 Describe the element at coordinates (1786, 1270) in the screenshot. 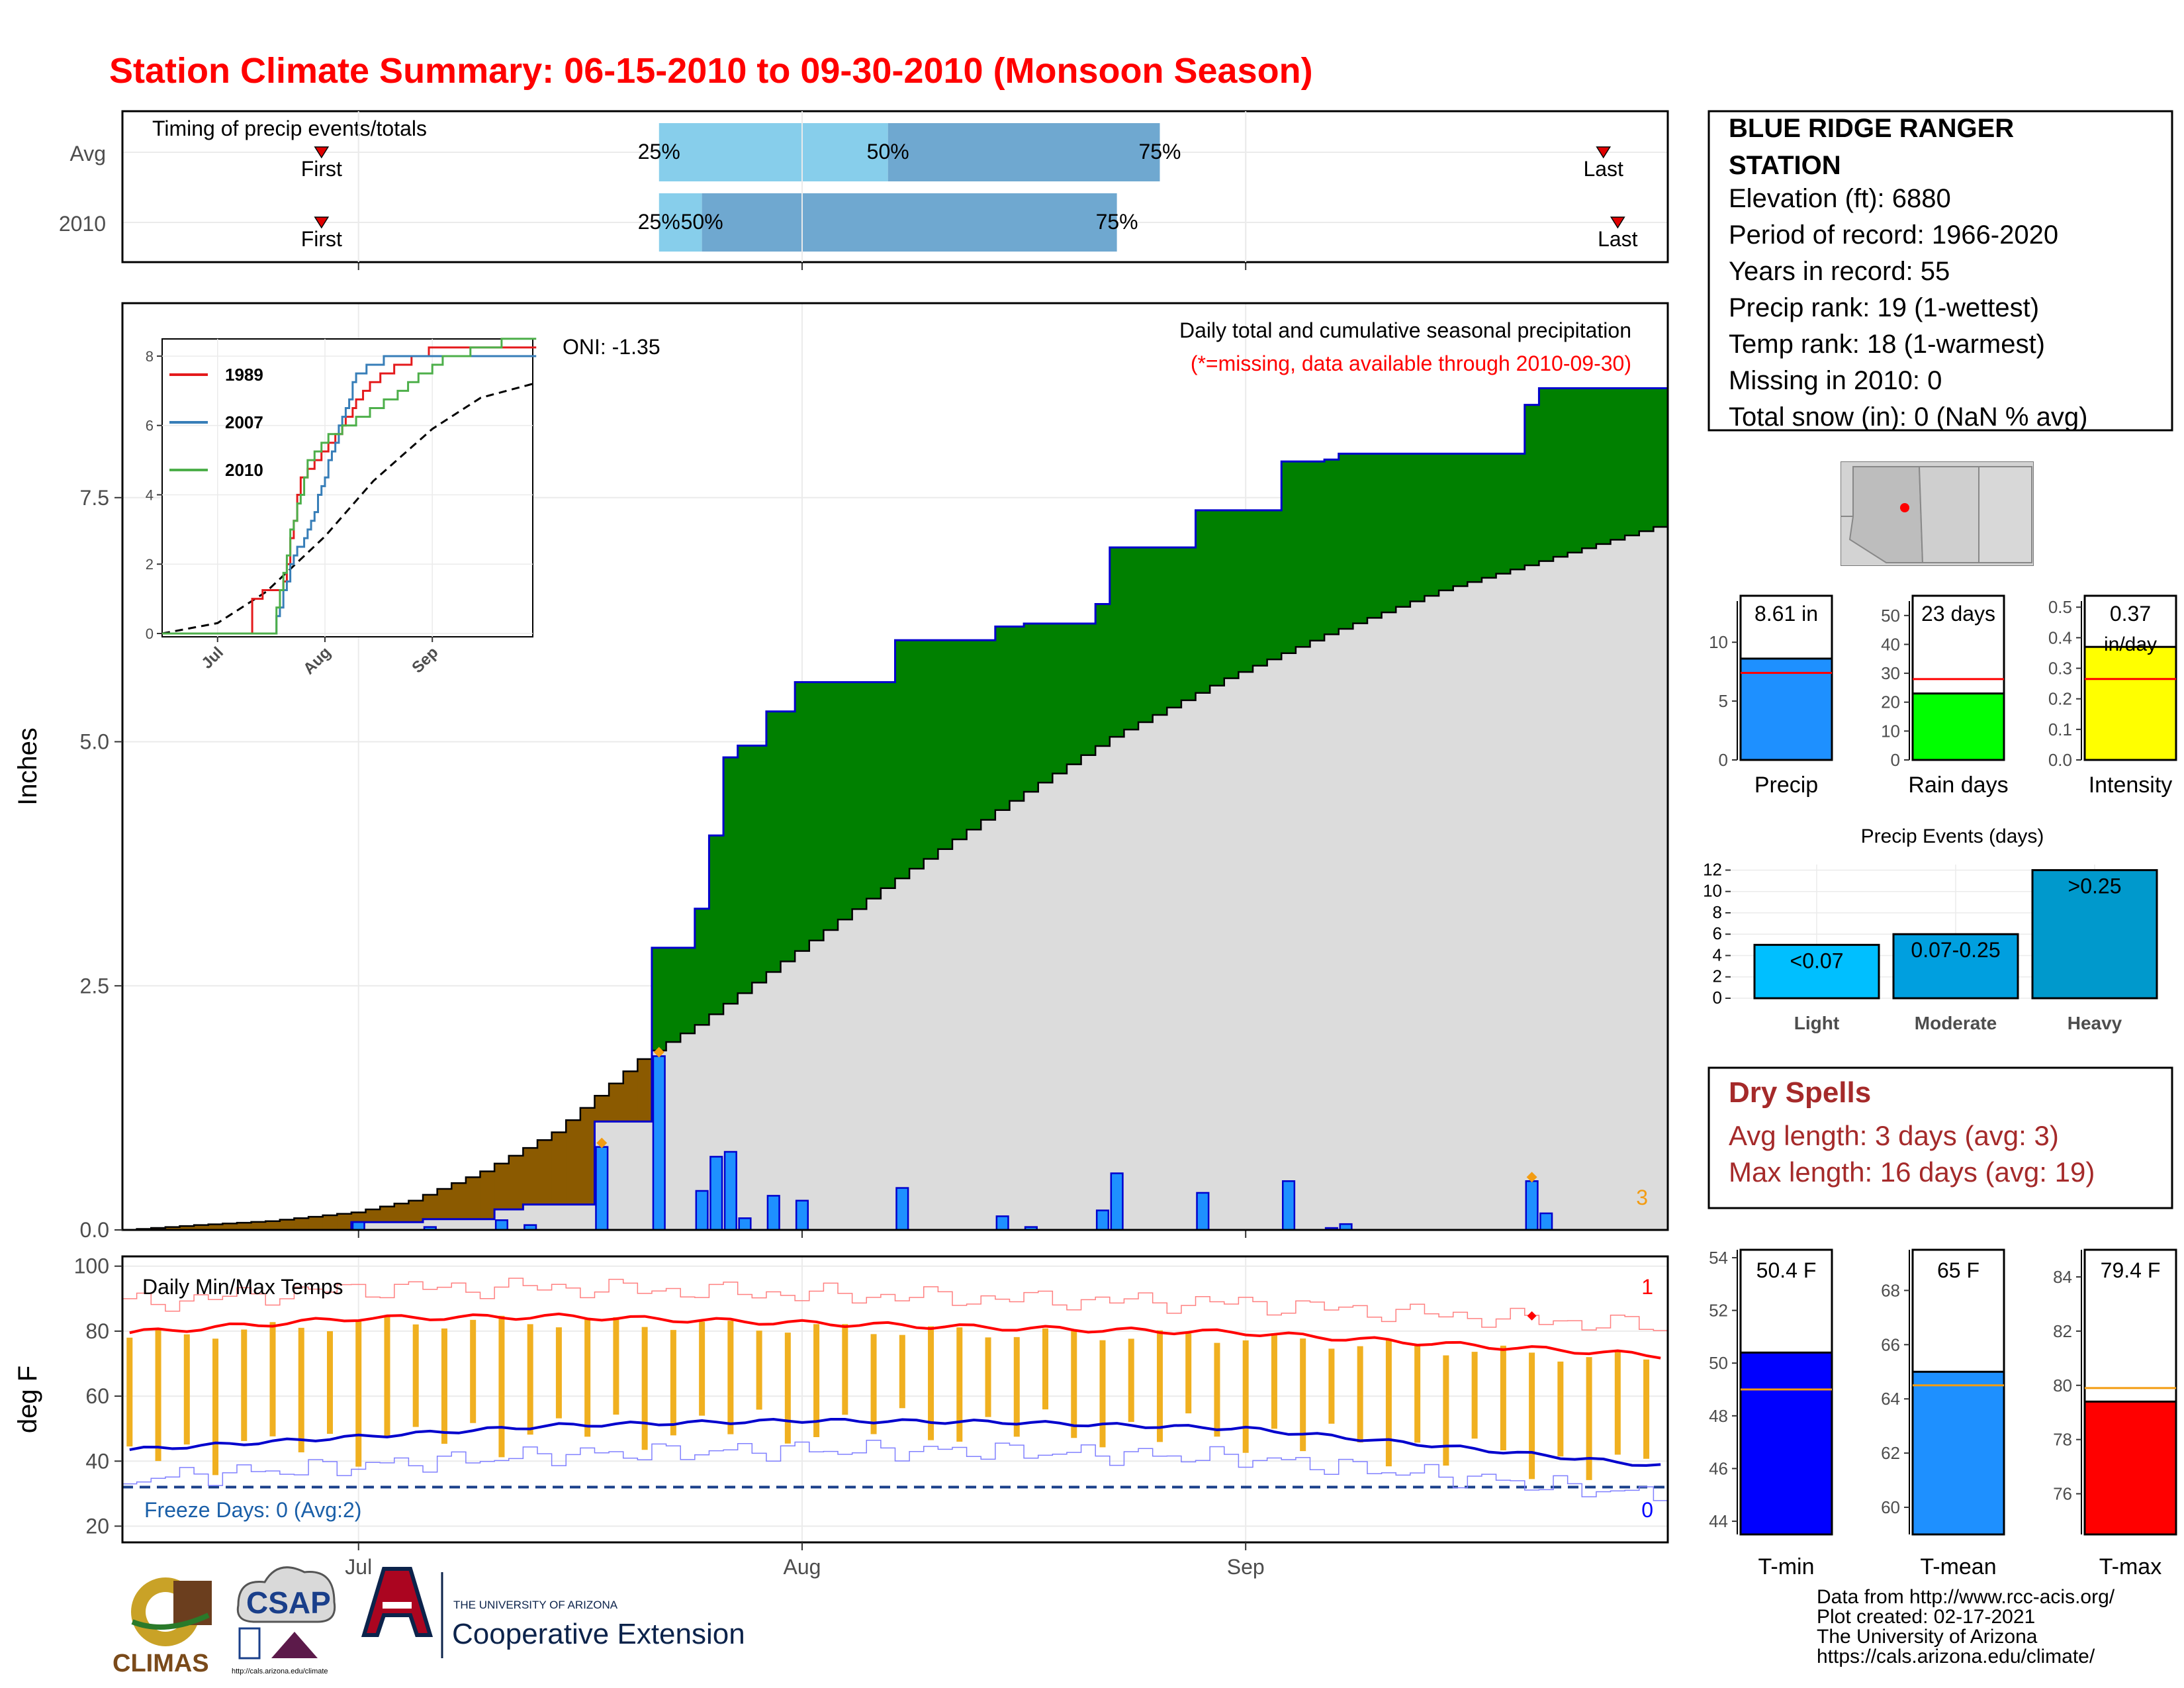

I see `tmin-value-label: 50.4 F` at that location.